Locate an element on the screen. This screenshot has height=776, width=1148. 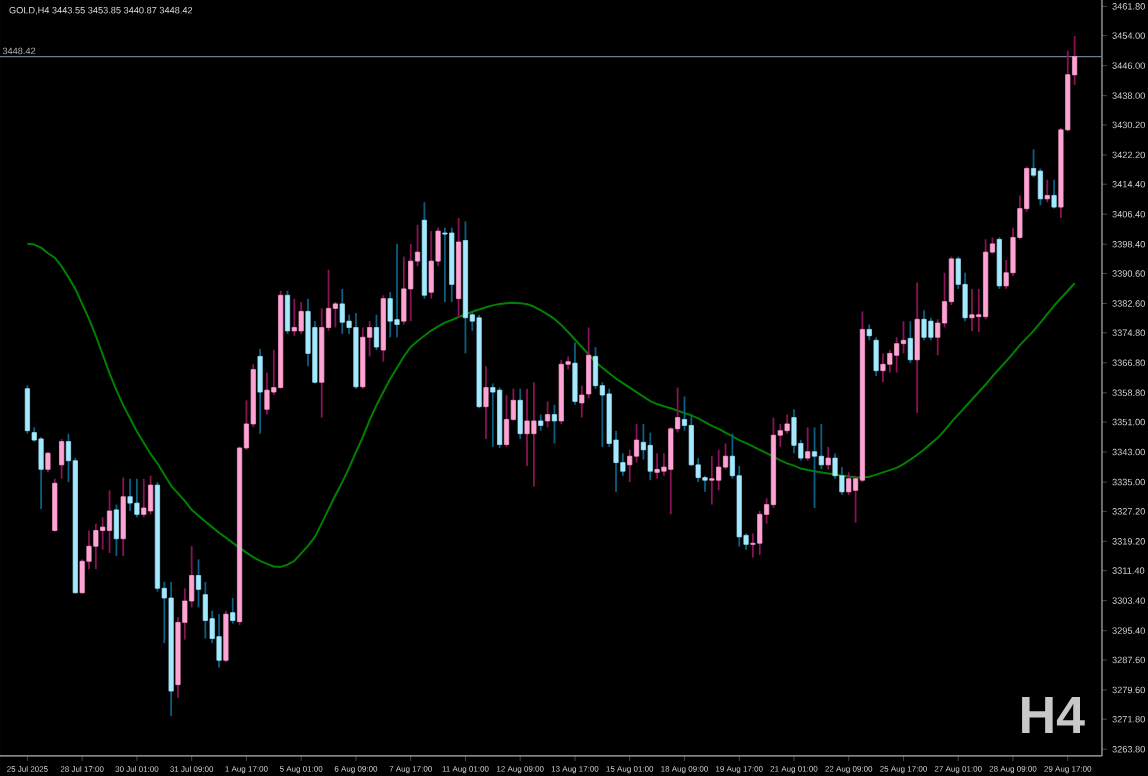
annotation: H4 is located at coordinates (1053, 715).